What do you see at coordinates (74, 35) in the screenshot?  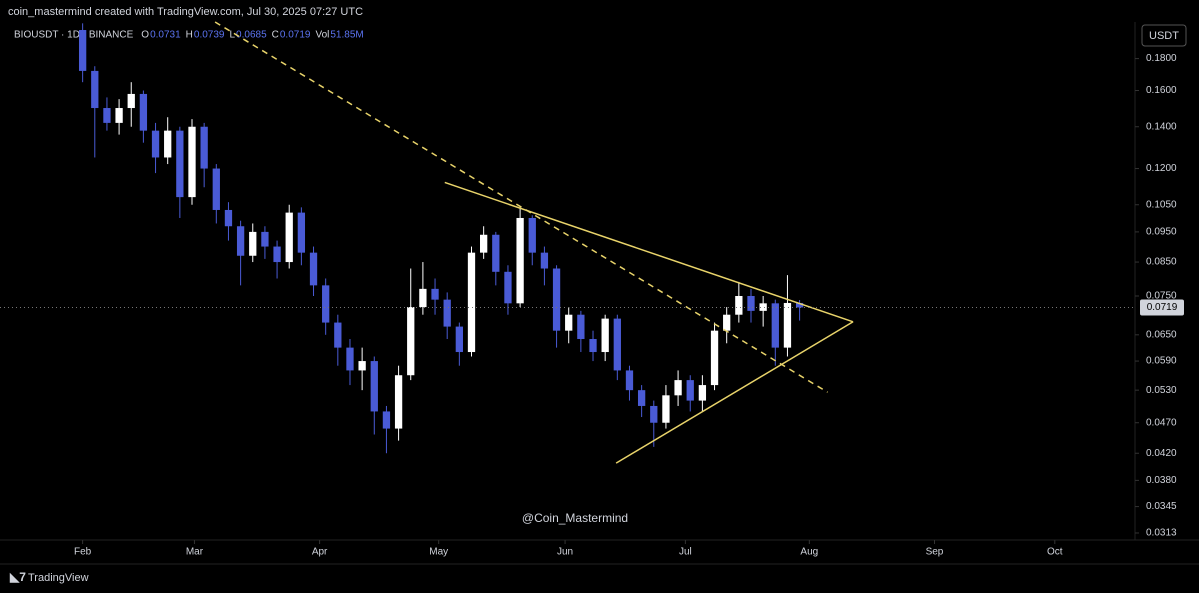 I see `symbol: BIOUSDT · 1D · BINANCE` at bounding box center [74, 35].